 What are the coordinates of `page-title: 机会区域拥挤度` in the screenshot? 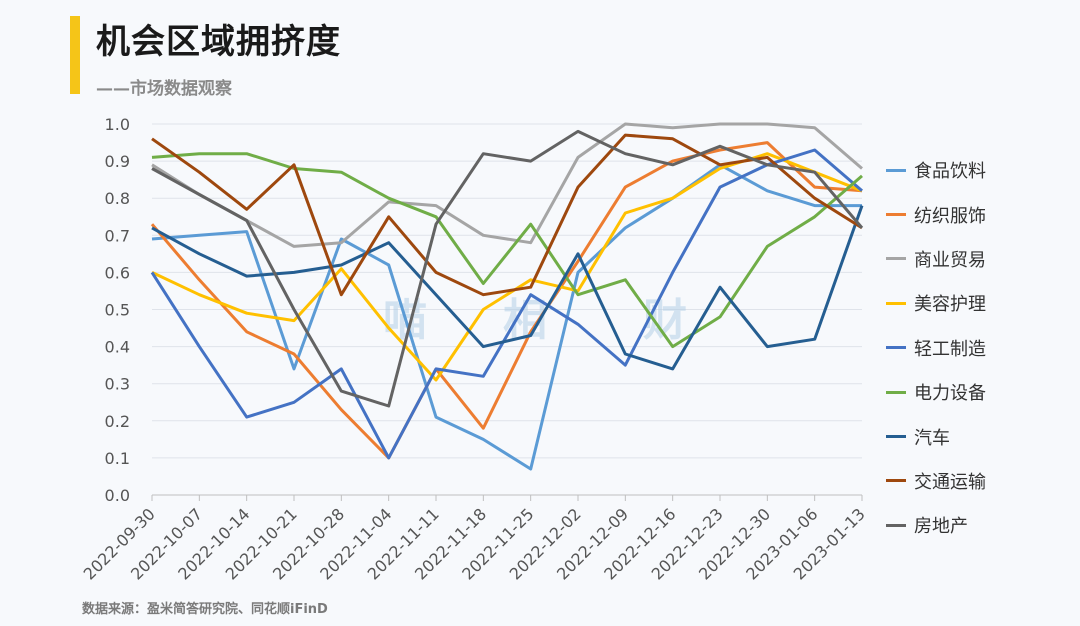 It's located at (218, 42).